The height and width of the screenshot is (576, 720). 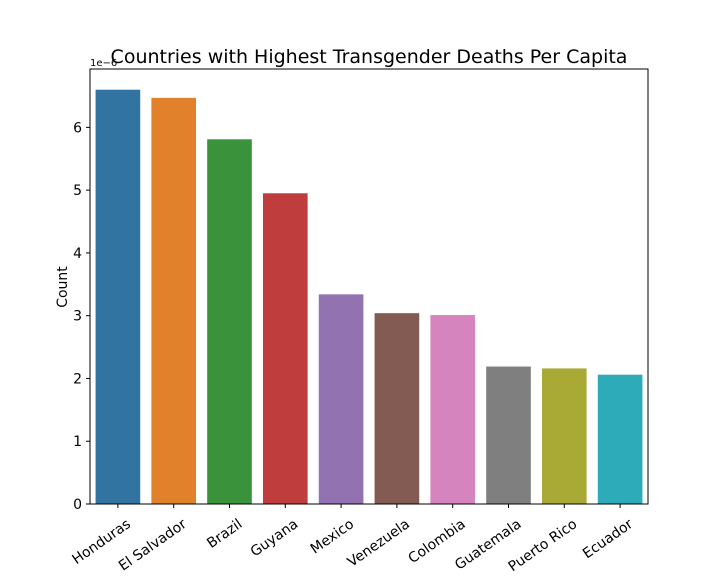 I want to click on y-axis-label: Count, so click(x=63, y=287).